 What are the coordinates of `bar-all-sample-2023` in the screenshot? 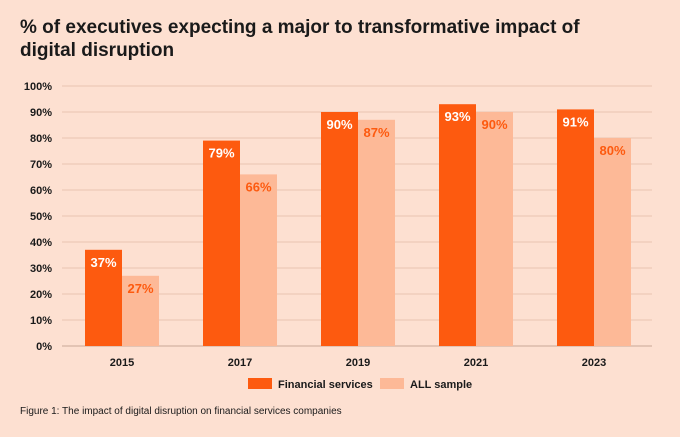 It's located at (612, 242).